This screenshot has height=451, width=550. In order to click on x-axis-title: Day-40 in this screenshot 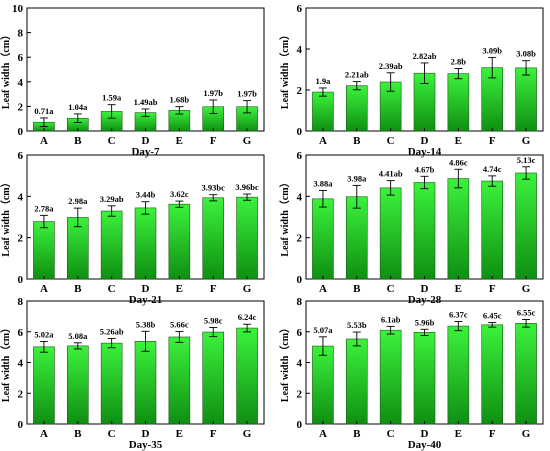, I will do `click(425, 445)`.